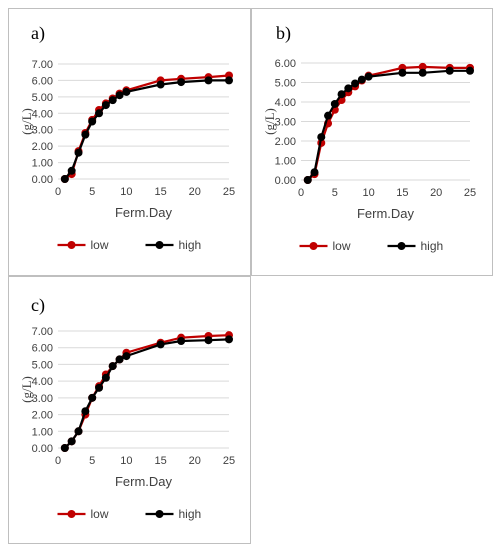 The height and width of the screenshot is (550, 503). I want to click on panel-label: a), so click(38, 33).